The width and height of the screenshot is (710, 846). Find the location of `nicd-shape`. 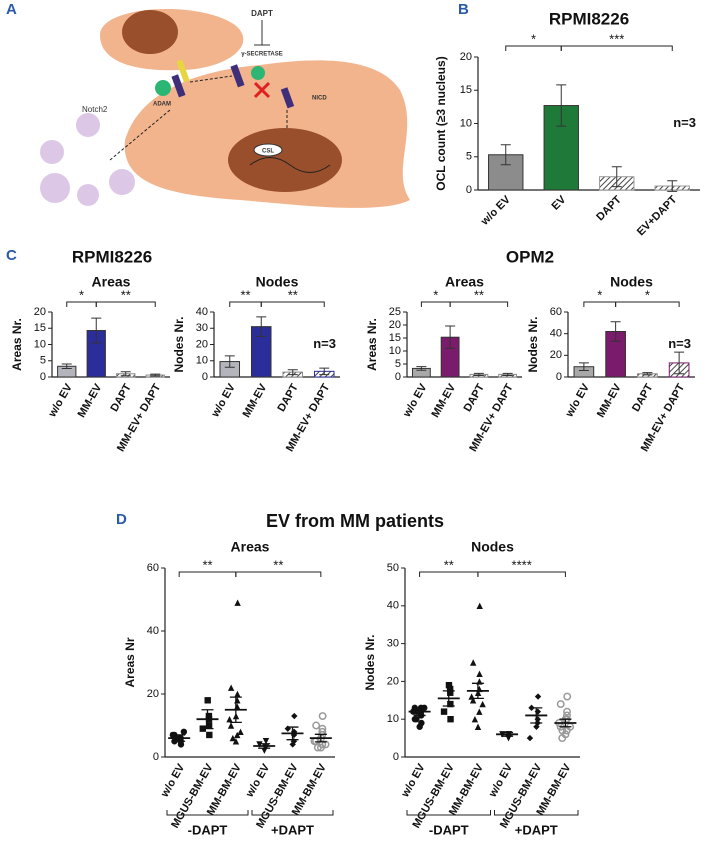

nicd-shape is located at coordinates (287, 98).